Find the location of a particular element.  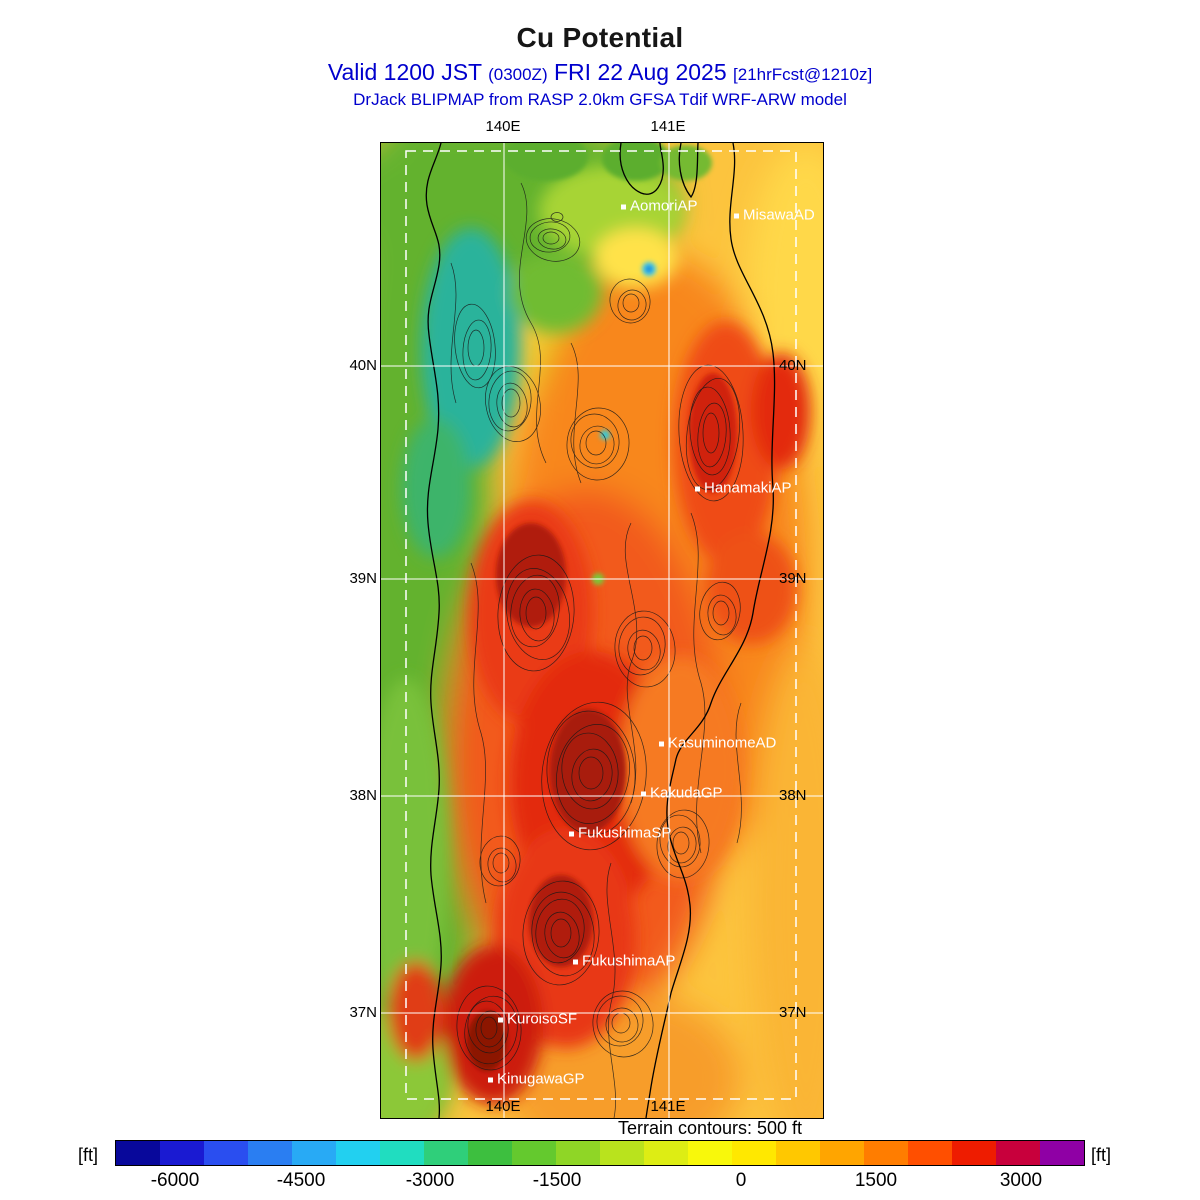

lat-label-right-40n: 40N is located at coordinates (793, 365).